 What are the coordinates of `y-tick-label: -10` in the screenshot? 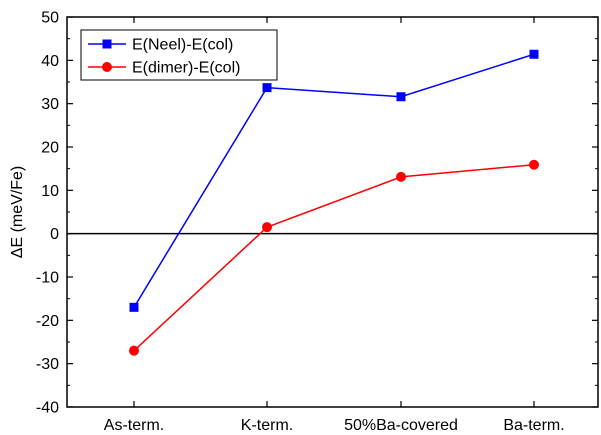 It's located at (47, 278).